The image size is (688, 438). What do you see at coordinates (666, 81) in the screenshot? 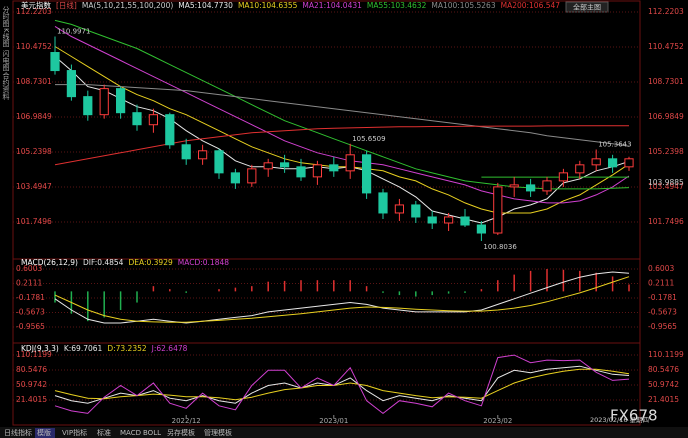
I see `y-tick-label-right: 108.7301` at bounding box center [666, 81].